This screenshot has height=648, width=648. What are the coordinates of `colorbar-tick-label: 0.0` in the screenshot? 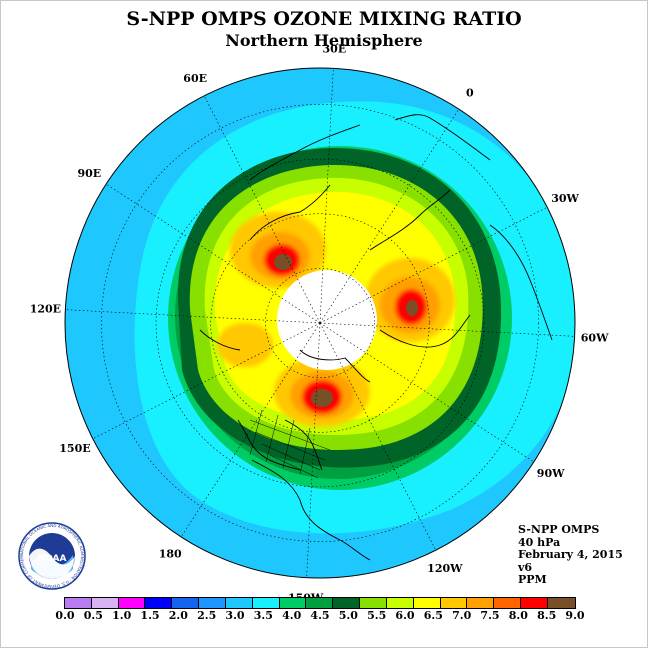 It's located at (65, 615).